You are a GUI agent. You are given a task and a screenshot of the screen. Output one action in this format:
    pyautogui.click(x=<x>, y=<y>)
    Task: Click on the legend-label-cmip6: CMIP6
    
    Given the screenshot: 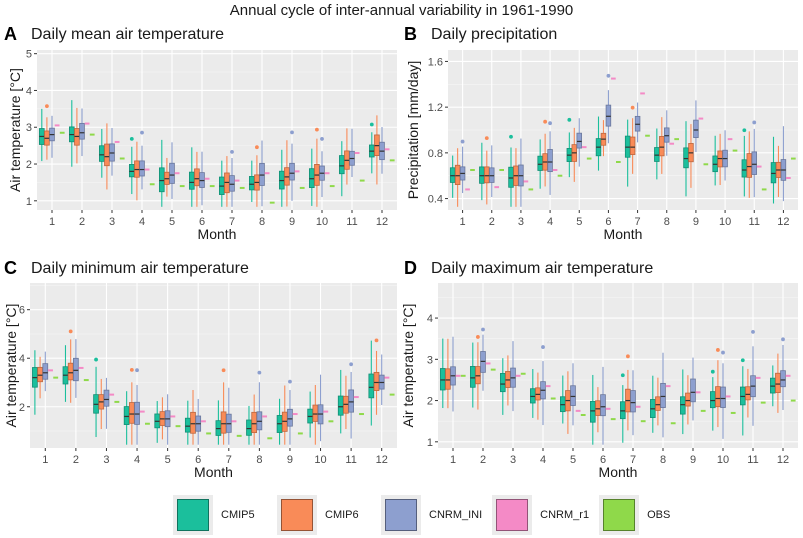 What is the action you would take?
    pyautogui.click(x=342, y=515)
    